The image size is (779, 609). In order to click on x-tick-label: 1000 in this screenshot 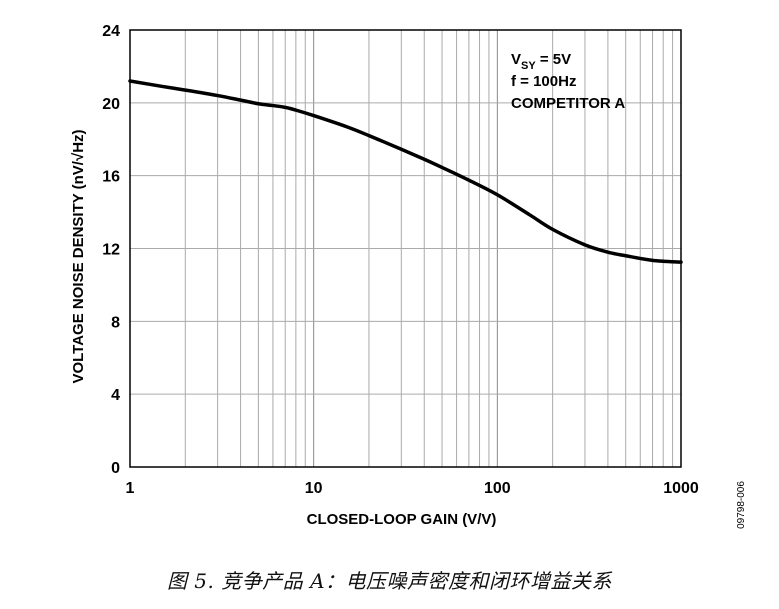, I will do `click(681, 488)`.